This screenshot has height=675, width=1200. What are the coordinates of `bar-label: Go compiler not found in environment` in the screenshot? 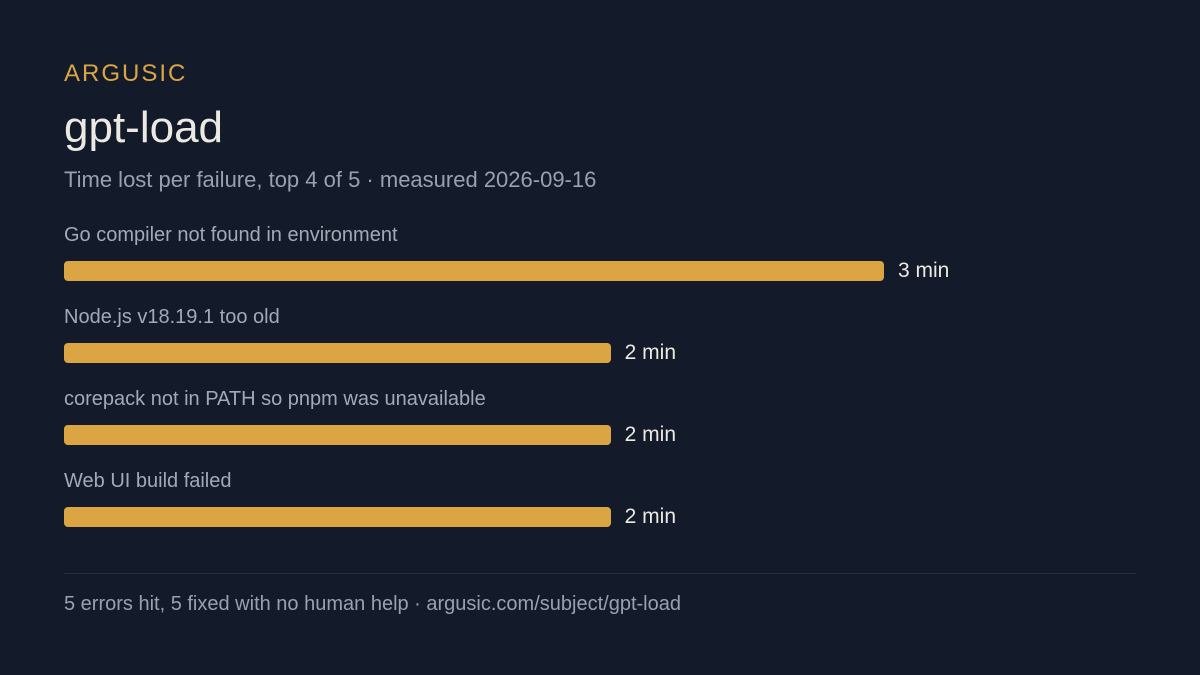 It's located at (231, 235).